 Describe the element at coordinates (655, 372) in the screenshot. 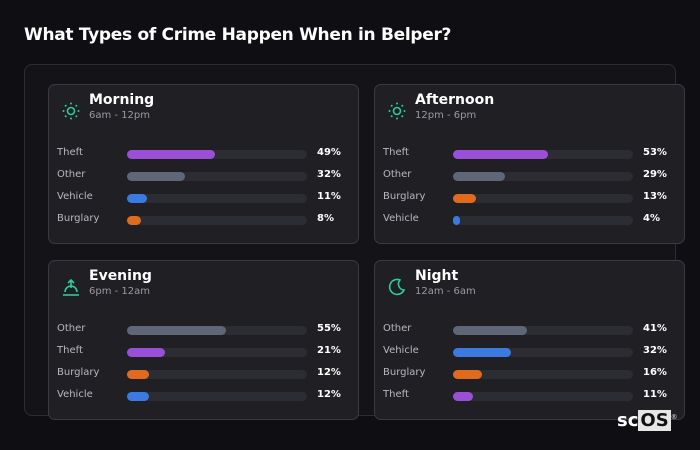

I see `crime-percent: 16%` at that location.